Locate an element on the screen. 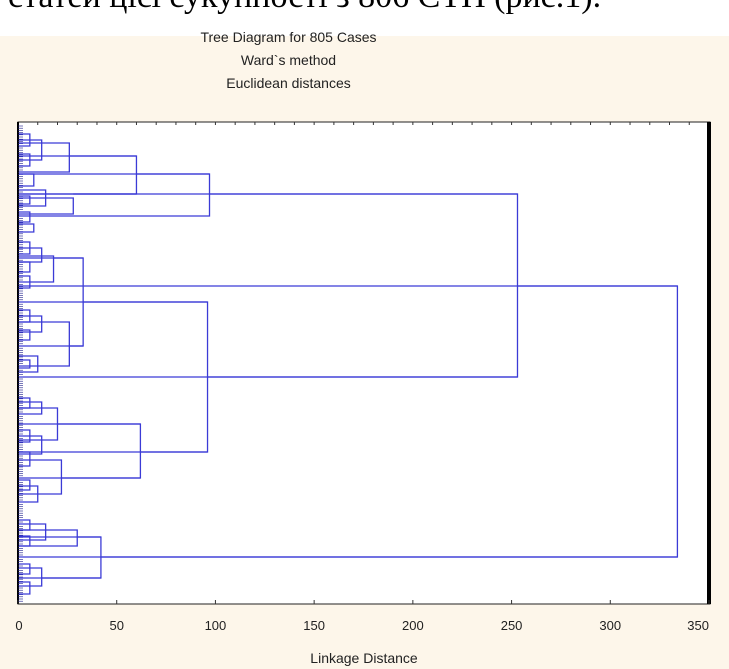 The height and width of the screenshot is (669, 729). x-tick-label: 250 is located at coordinates (512, 625).